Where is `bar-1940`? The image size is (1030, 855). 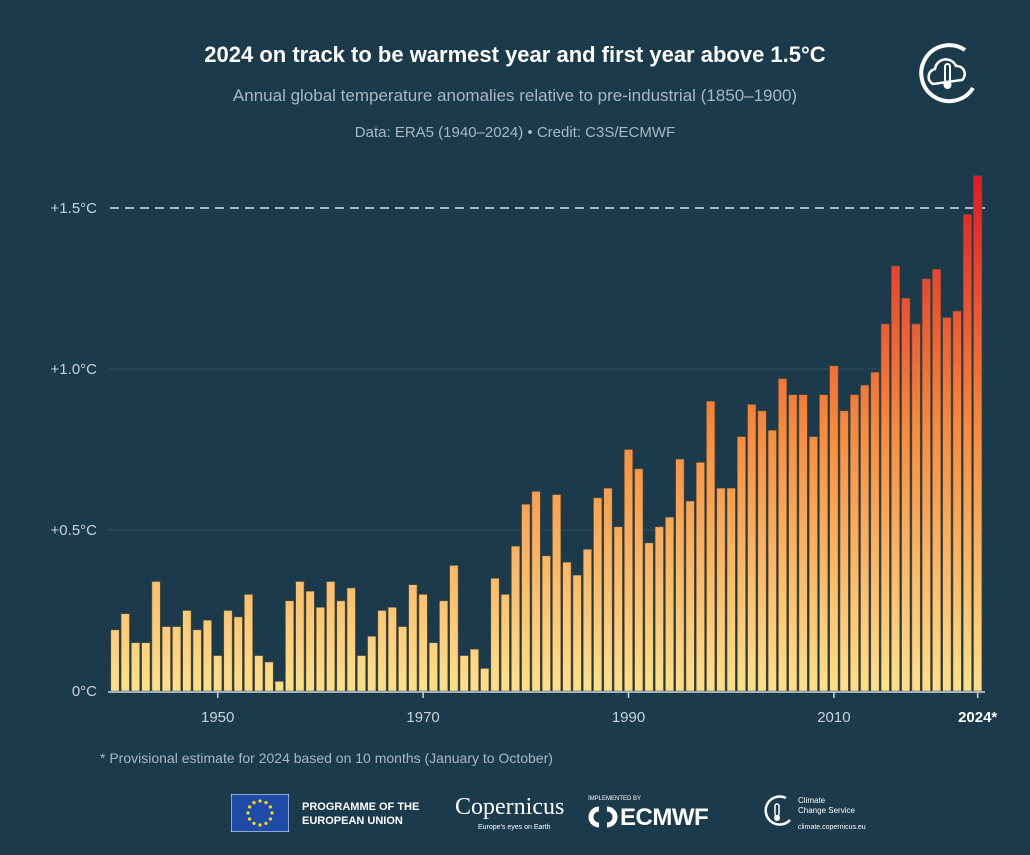 bar-1940 is located at coordinates (115, 660).